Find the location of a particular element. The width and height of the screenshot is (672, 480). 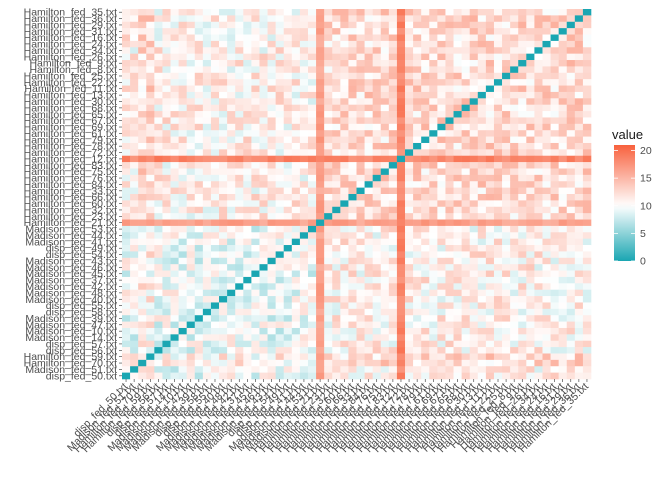

y-tick-label: Madison_fed_48.txt is located at coordinates (71, 293).